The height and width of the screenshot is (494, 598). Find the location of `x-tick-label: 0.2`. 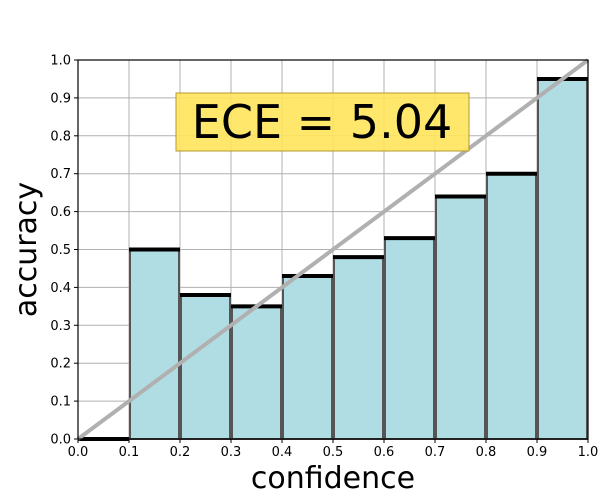

x-tick-label: 0.2 is located at coordinates (180, 452).